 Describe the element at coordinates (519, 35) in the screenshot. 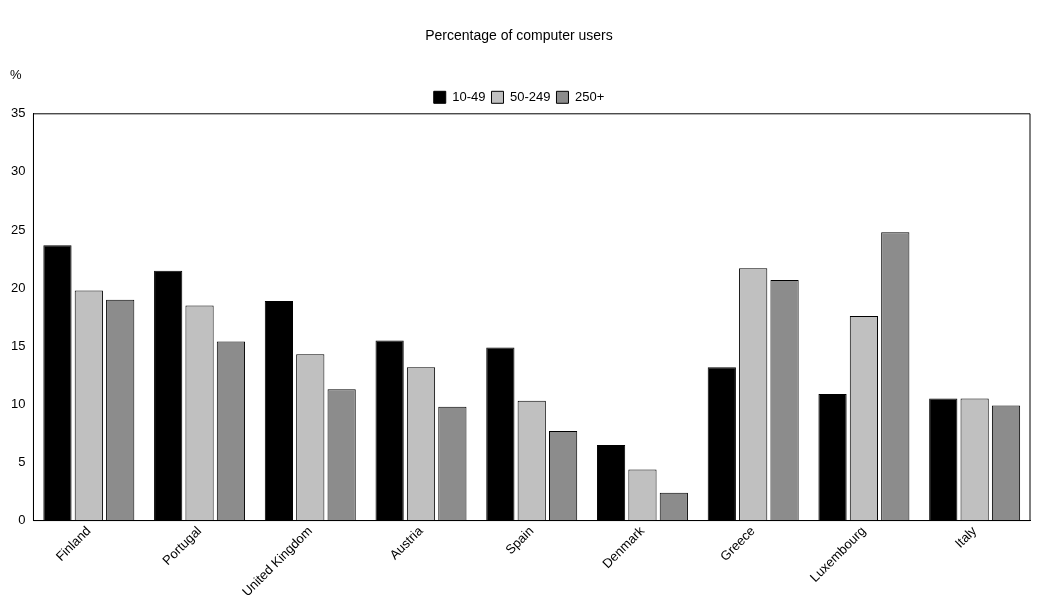

I see `chart-title: Percentage of computer users` at that location.